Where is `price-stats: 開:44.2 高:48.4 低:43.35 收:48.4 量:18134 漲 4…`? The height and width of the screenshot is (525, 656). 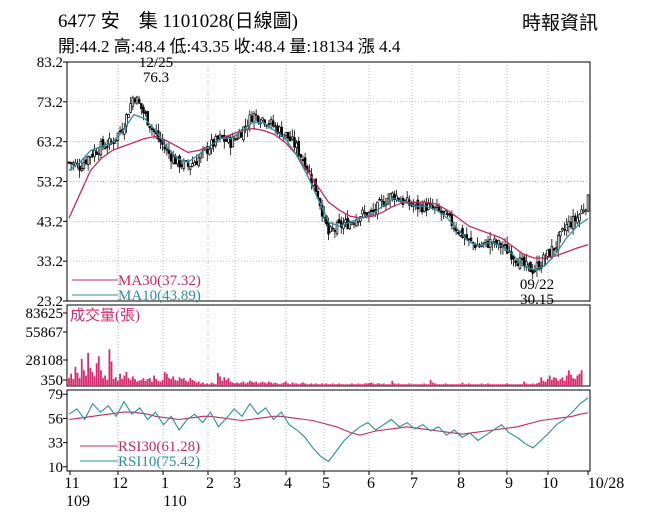
price-stats: 開:44.2 高:48.4 低:43.35 收:48.4 量:18134 漲 4… is located at coordinates (229, 46).